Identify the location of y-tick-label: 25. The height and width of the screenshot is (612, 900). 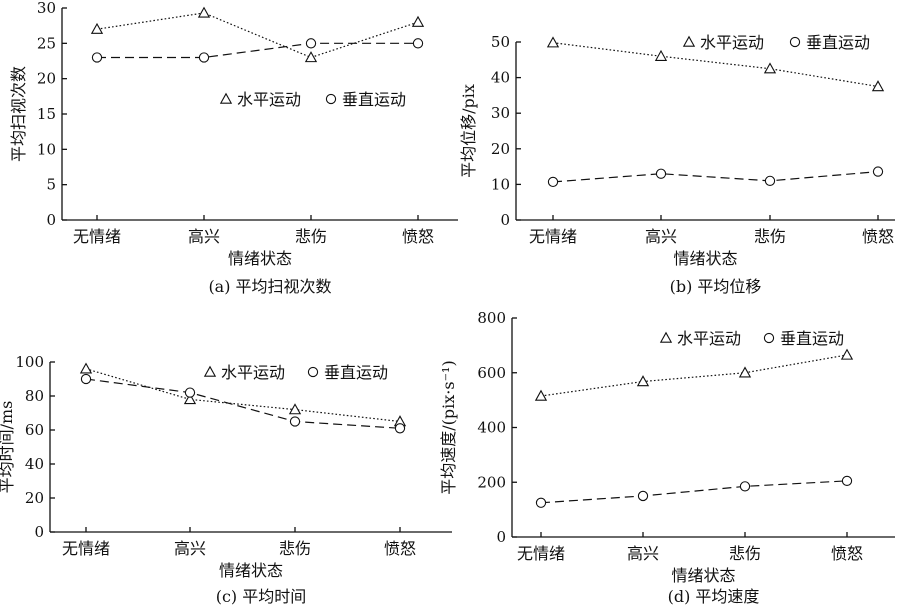
(46, 43).